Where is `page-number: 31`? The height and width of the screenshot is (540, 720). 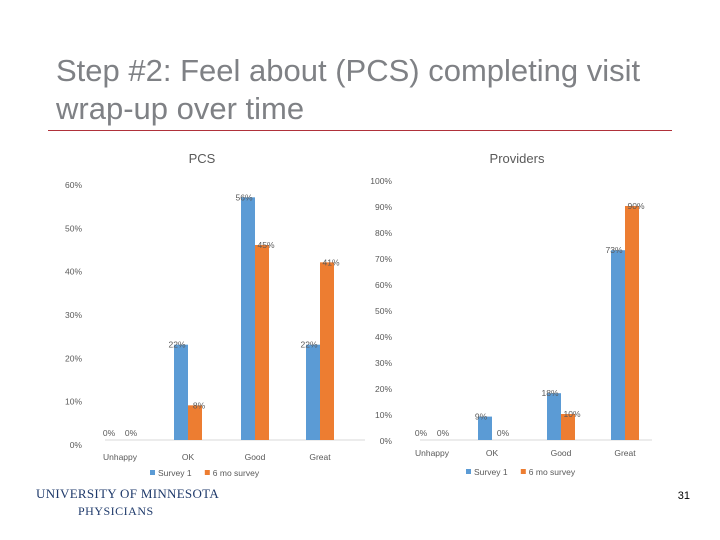 page-number: 31 is located at coordinates (683, 496).